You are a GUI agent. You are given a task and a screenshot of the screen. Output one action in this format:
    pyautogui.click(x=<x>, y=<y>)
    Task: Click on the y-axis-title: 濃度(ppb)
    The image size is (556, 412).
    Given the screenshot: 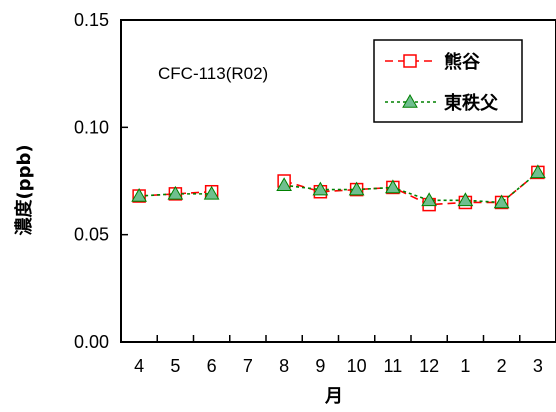 What is the action you would take?
    pyautogui.click(x=24, y=189)
    